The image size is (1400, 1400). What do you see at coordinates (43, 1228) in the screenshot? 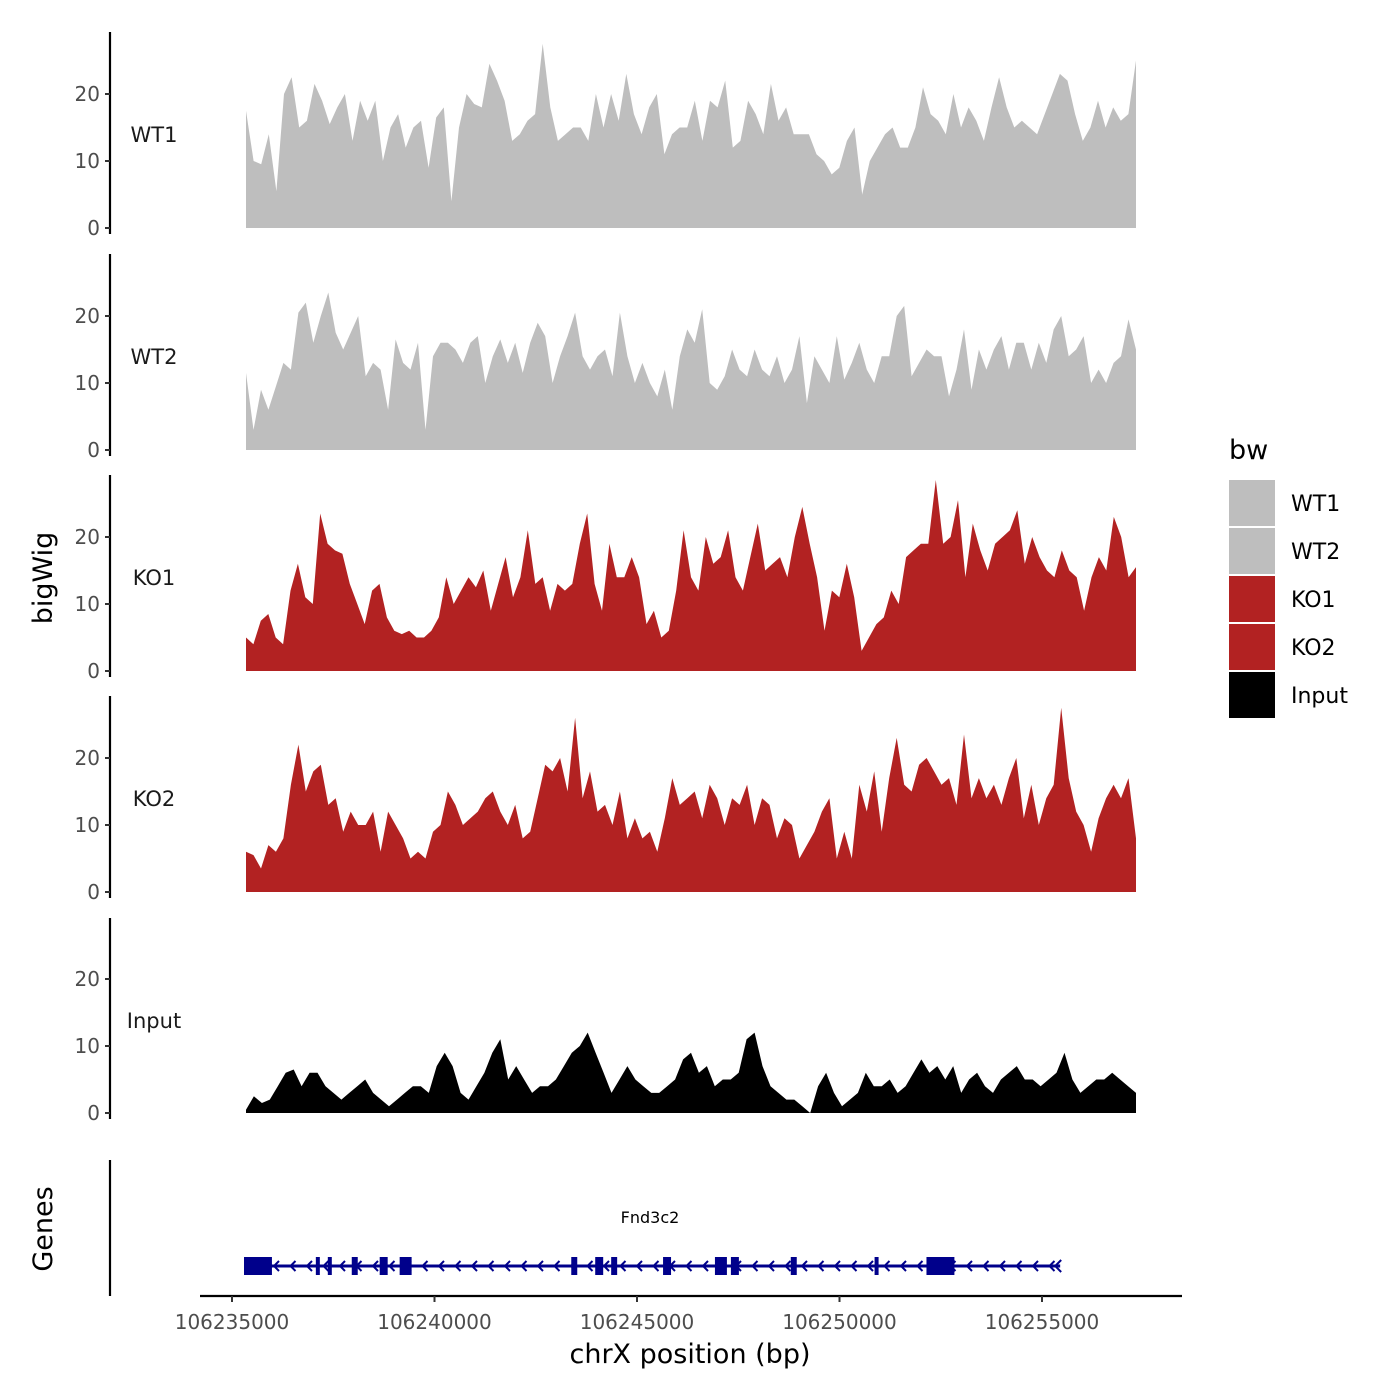
I see `genes-axis-title: Genes` at bounding box center [43, 1228].